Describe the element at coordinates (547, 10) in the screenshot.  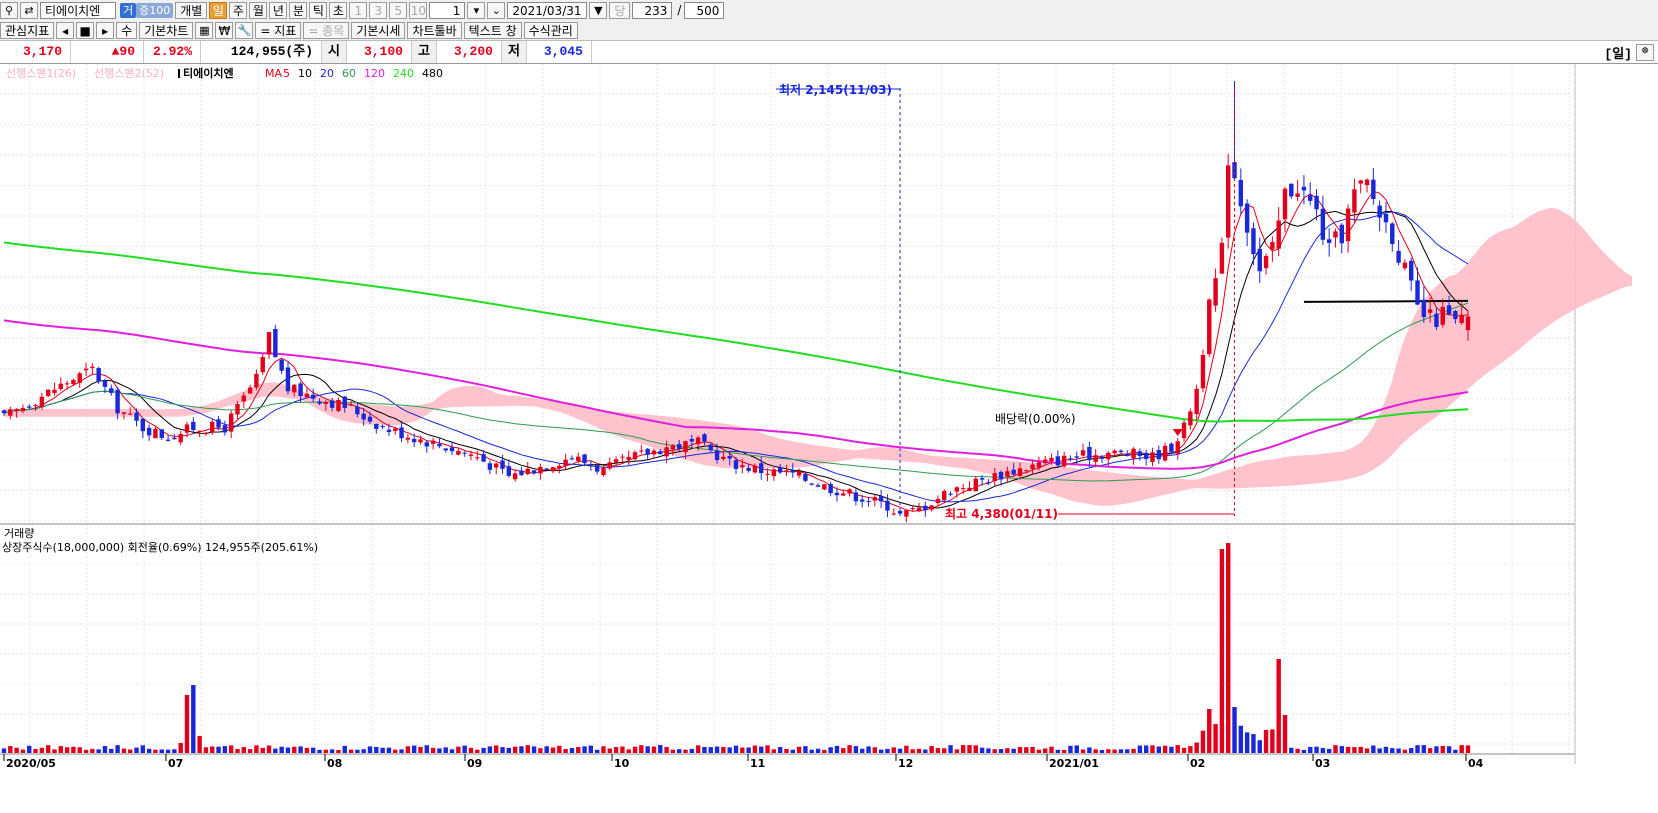
I see `date-field: 2021/03/31` at that location.